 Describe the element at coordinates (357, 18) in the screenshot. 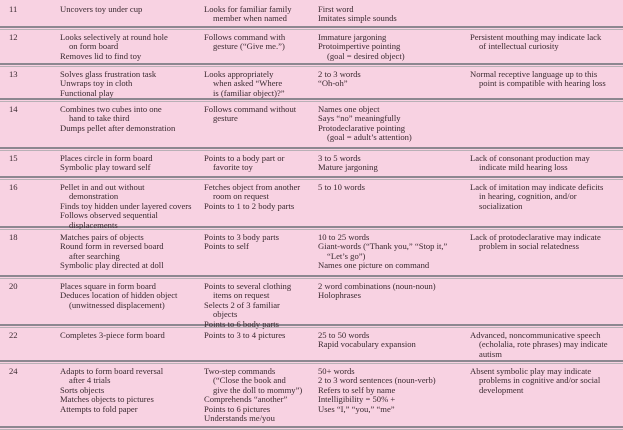

I see `cell-line: Imitates simple sounds` at that location.